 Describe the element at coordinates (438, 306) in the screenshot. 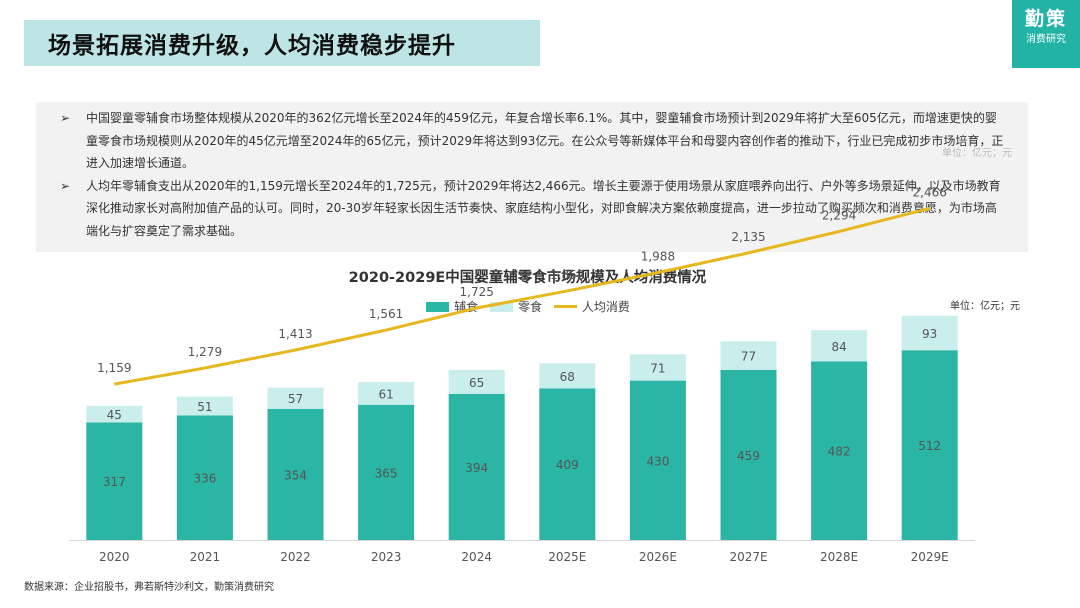

I see `legend-swatch-fushi` at that location.